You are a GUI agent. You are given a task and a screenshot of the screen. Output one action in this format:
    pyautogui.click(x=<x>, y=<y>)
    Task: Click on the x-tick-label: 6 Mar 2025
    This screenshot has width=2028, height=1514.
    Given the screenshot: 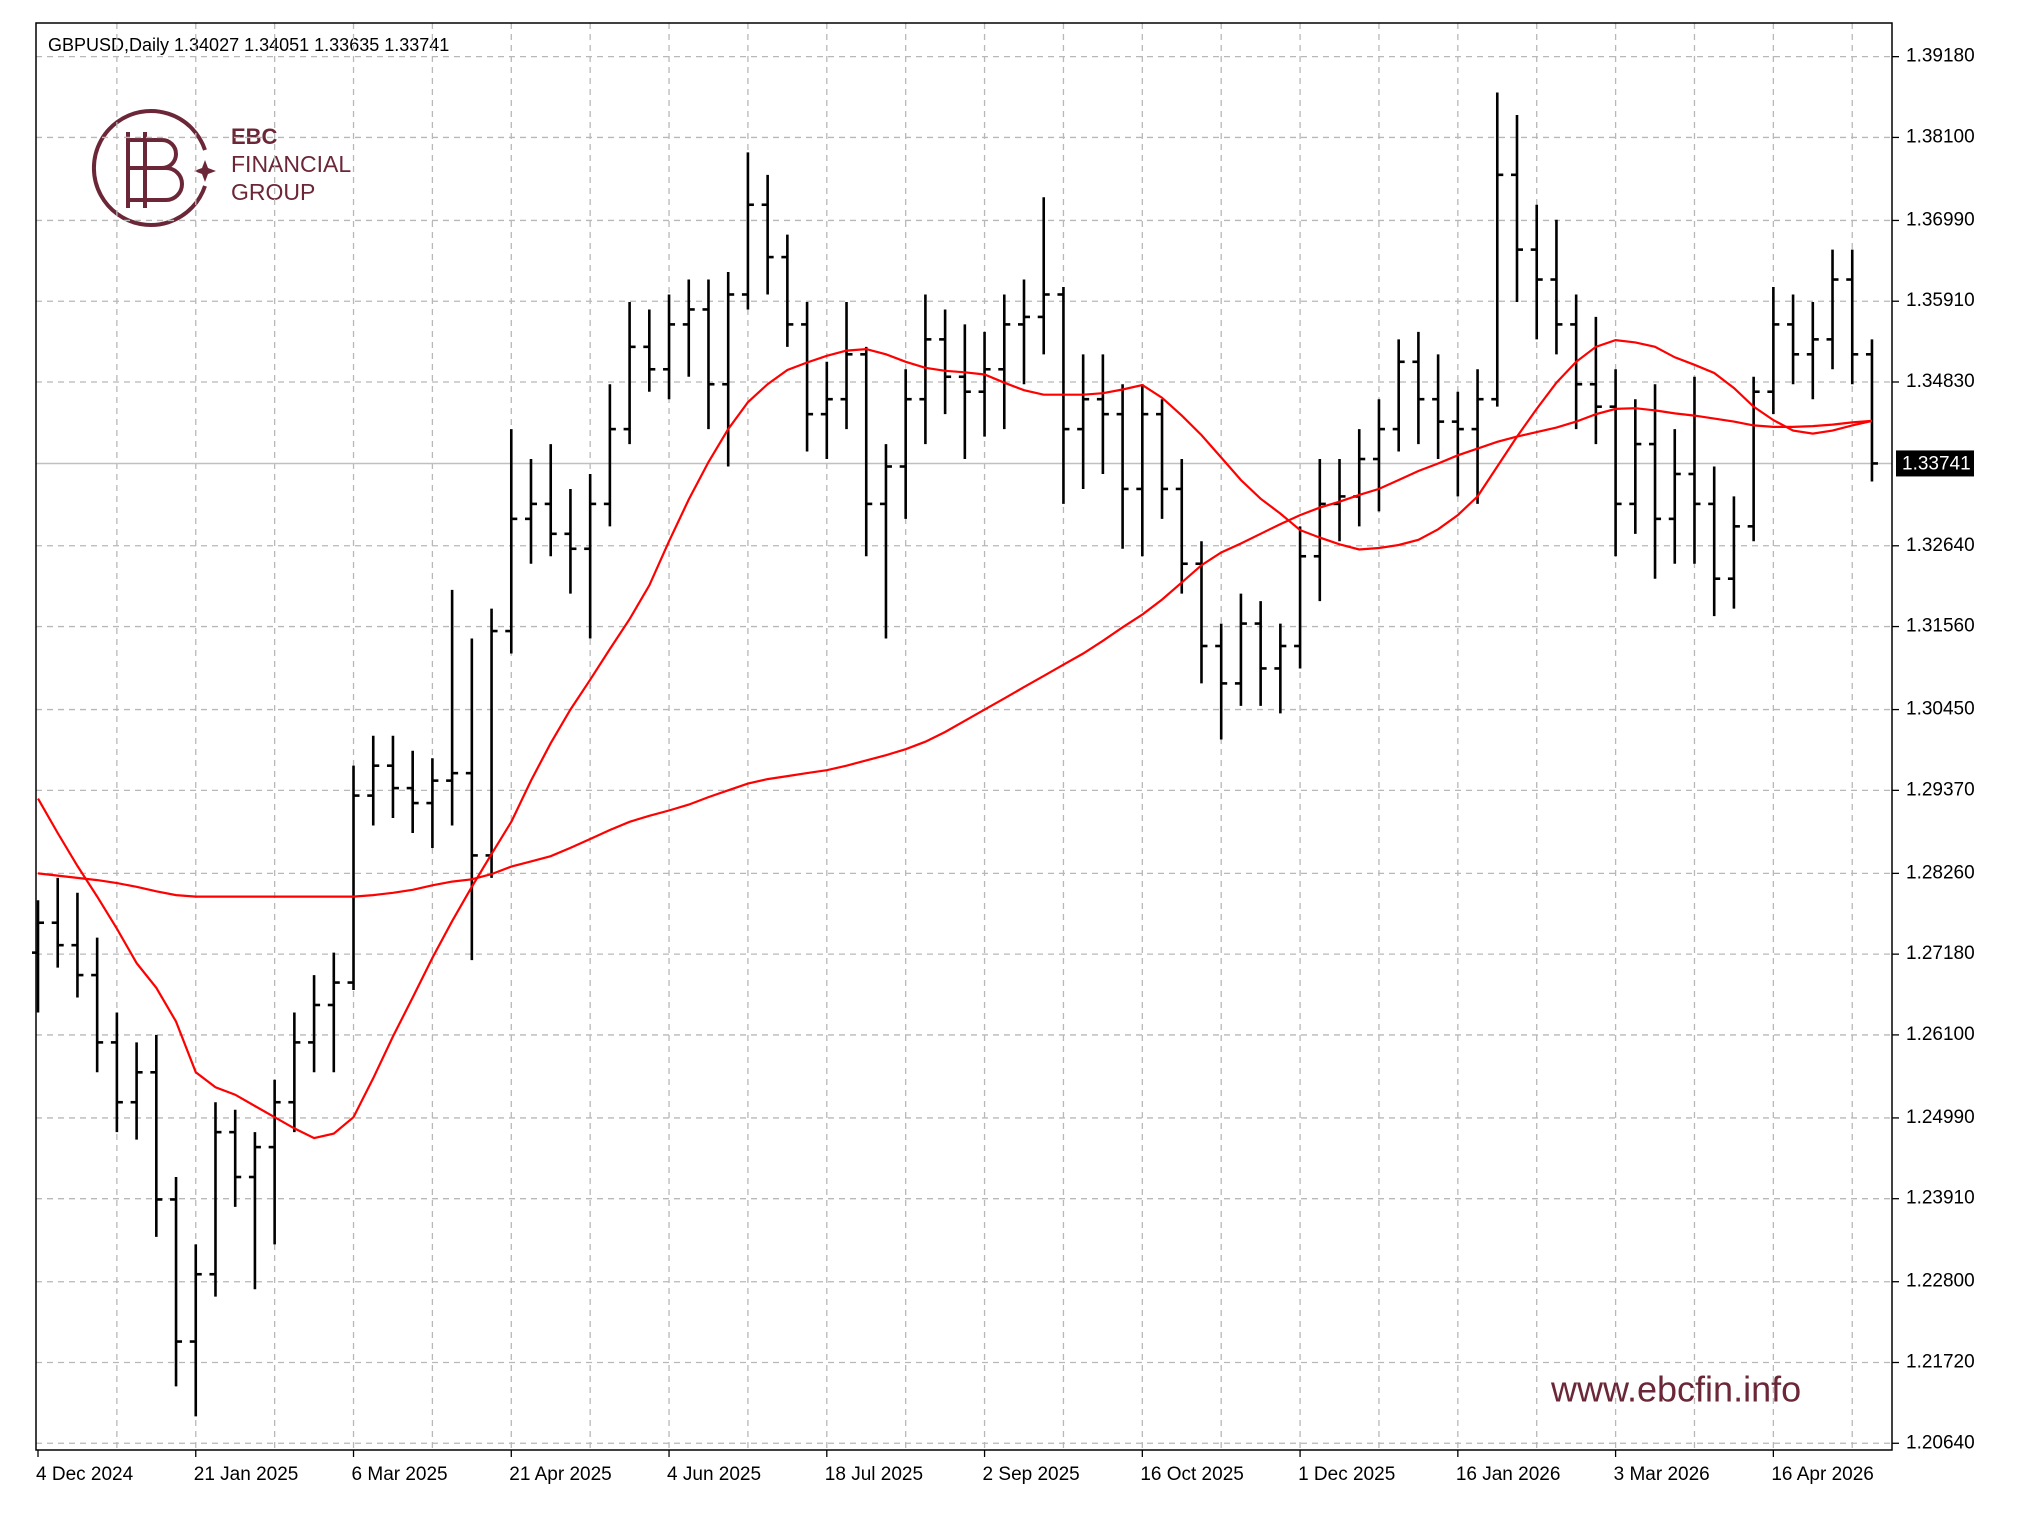 What is the action you would take?
    pyautogui.click(x=400, y=1474)
    